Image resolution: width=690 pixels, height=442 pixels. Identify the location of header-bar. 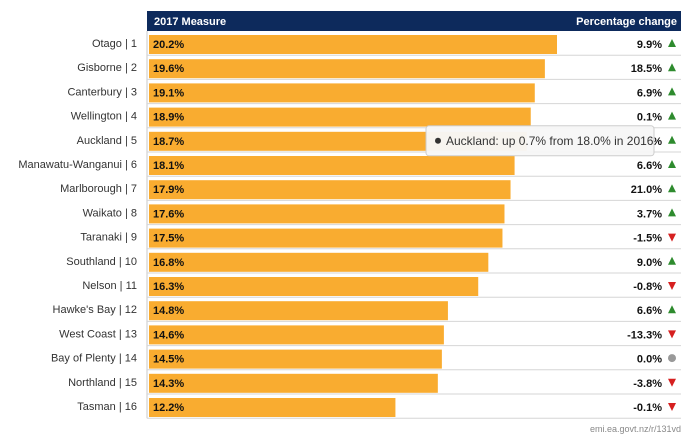
(414, 21).